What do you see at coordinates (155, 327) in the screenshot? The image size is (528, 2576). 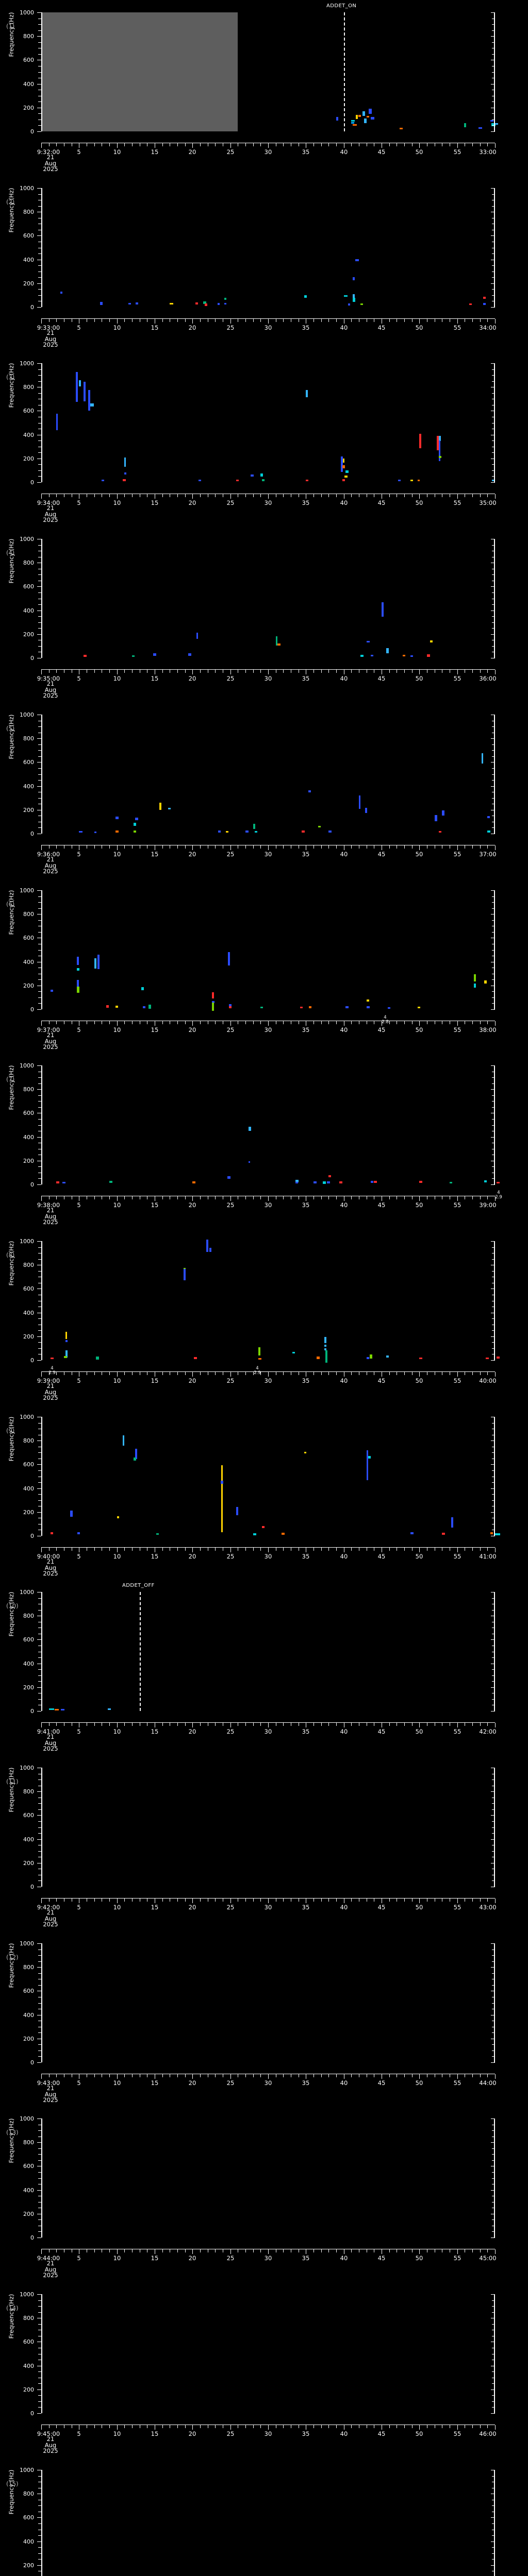 I see `x-tick-label: 15` at bounding box center [155, 327].